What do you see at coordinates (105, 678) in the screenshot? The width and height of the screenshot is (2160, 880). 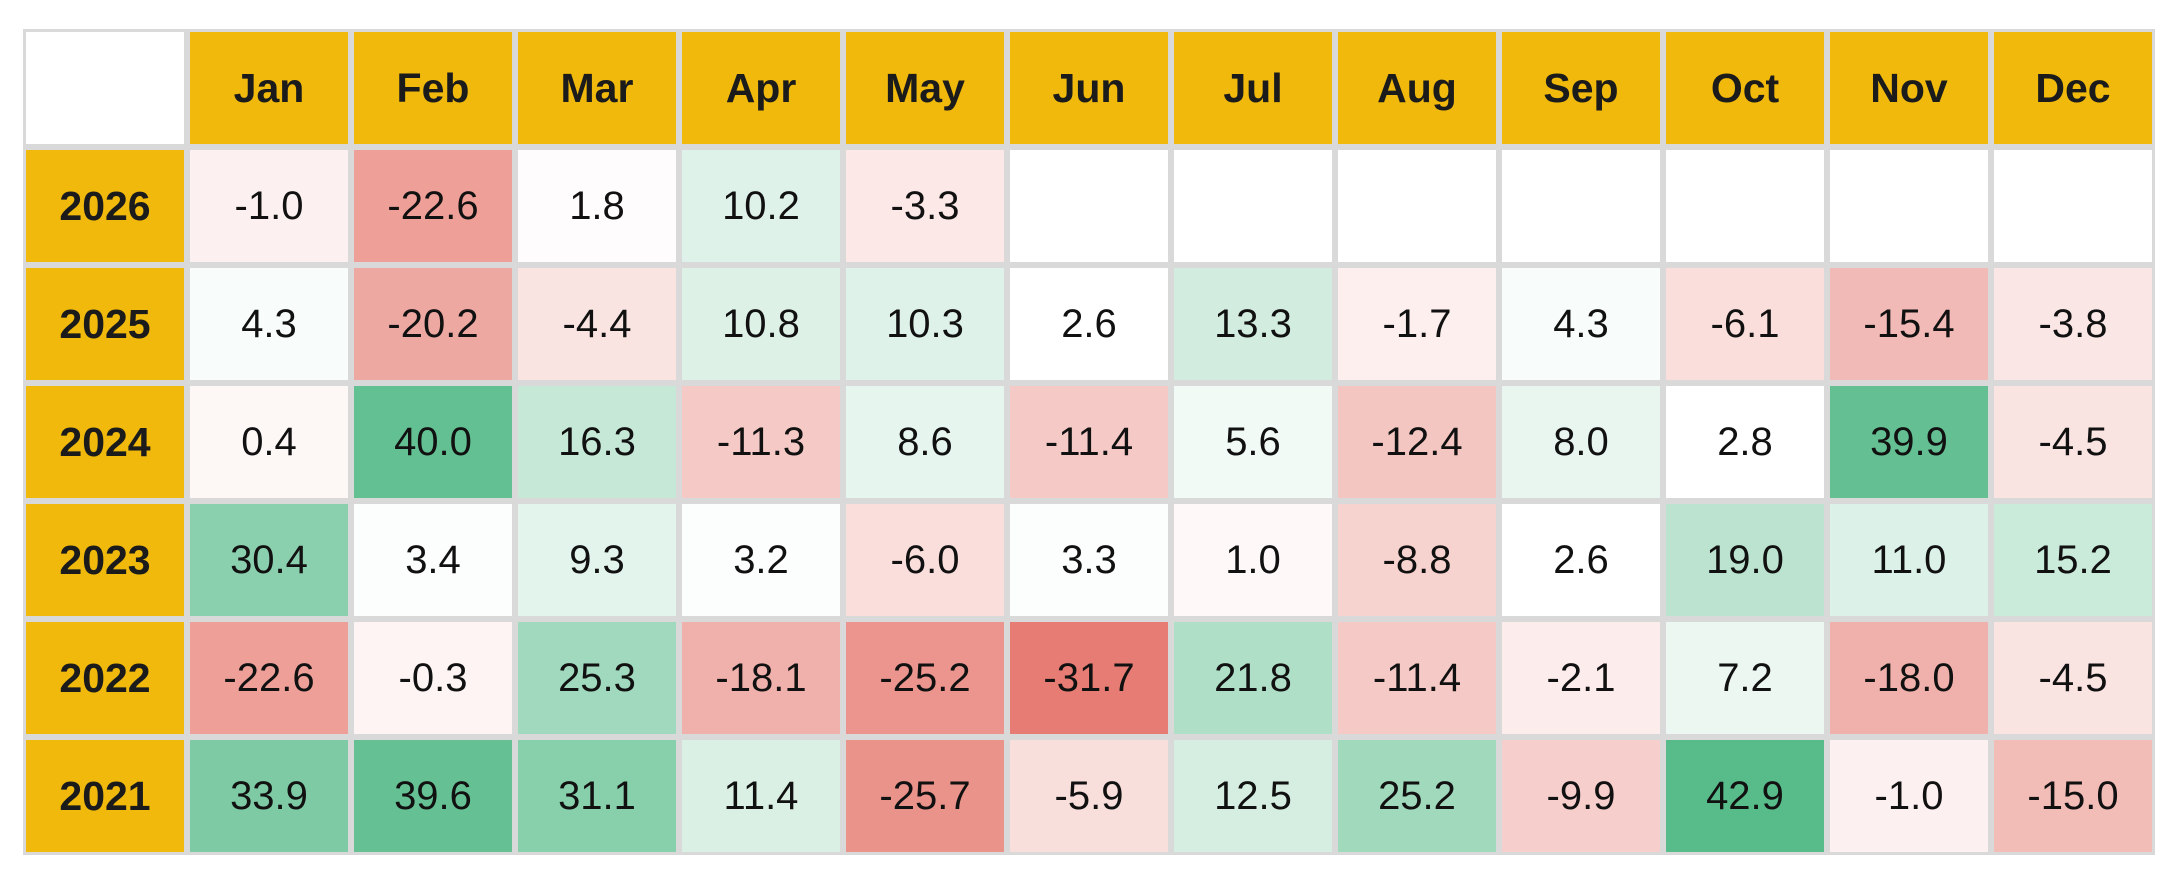 I see `year-header-2022: 2022` at bounding box center [105, 678].